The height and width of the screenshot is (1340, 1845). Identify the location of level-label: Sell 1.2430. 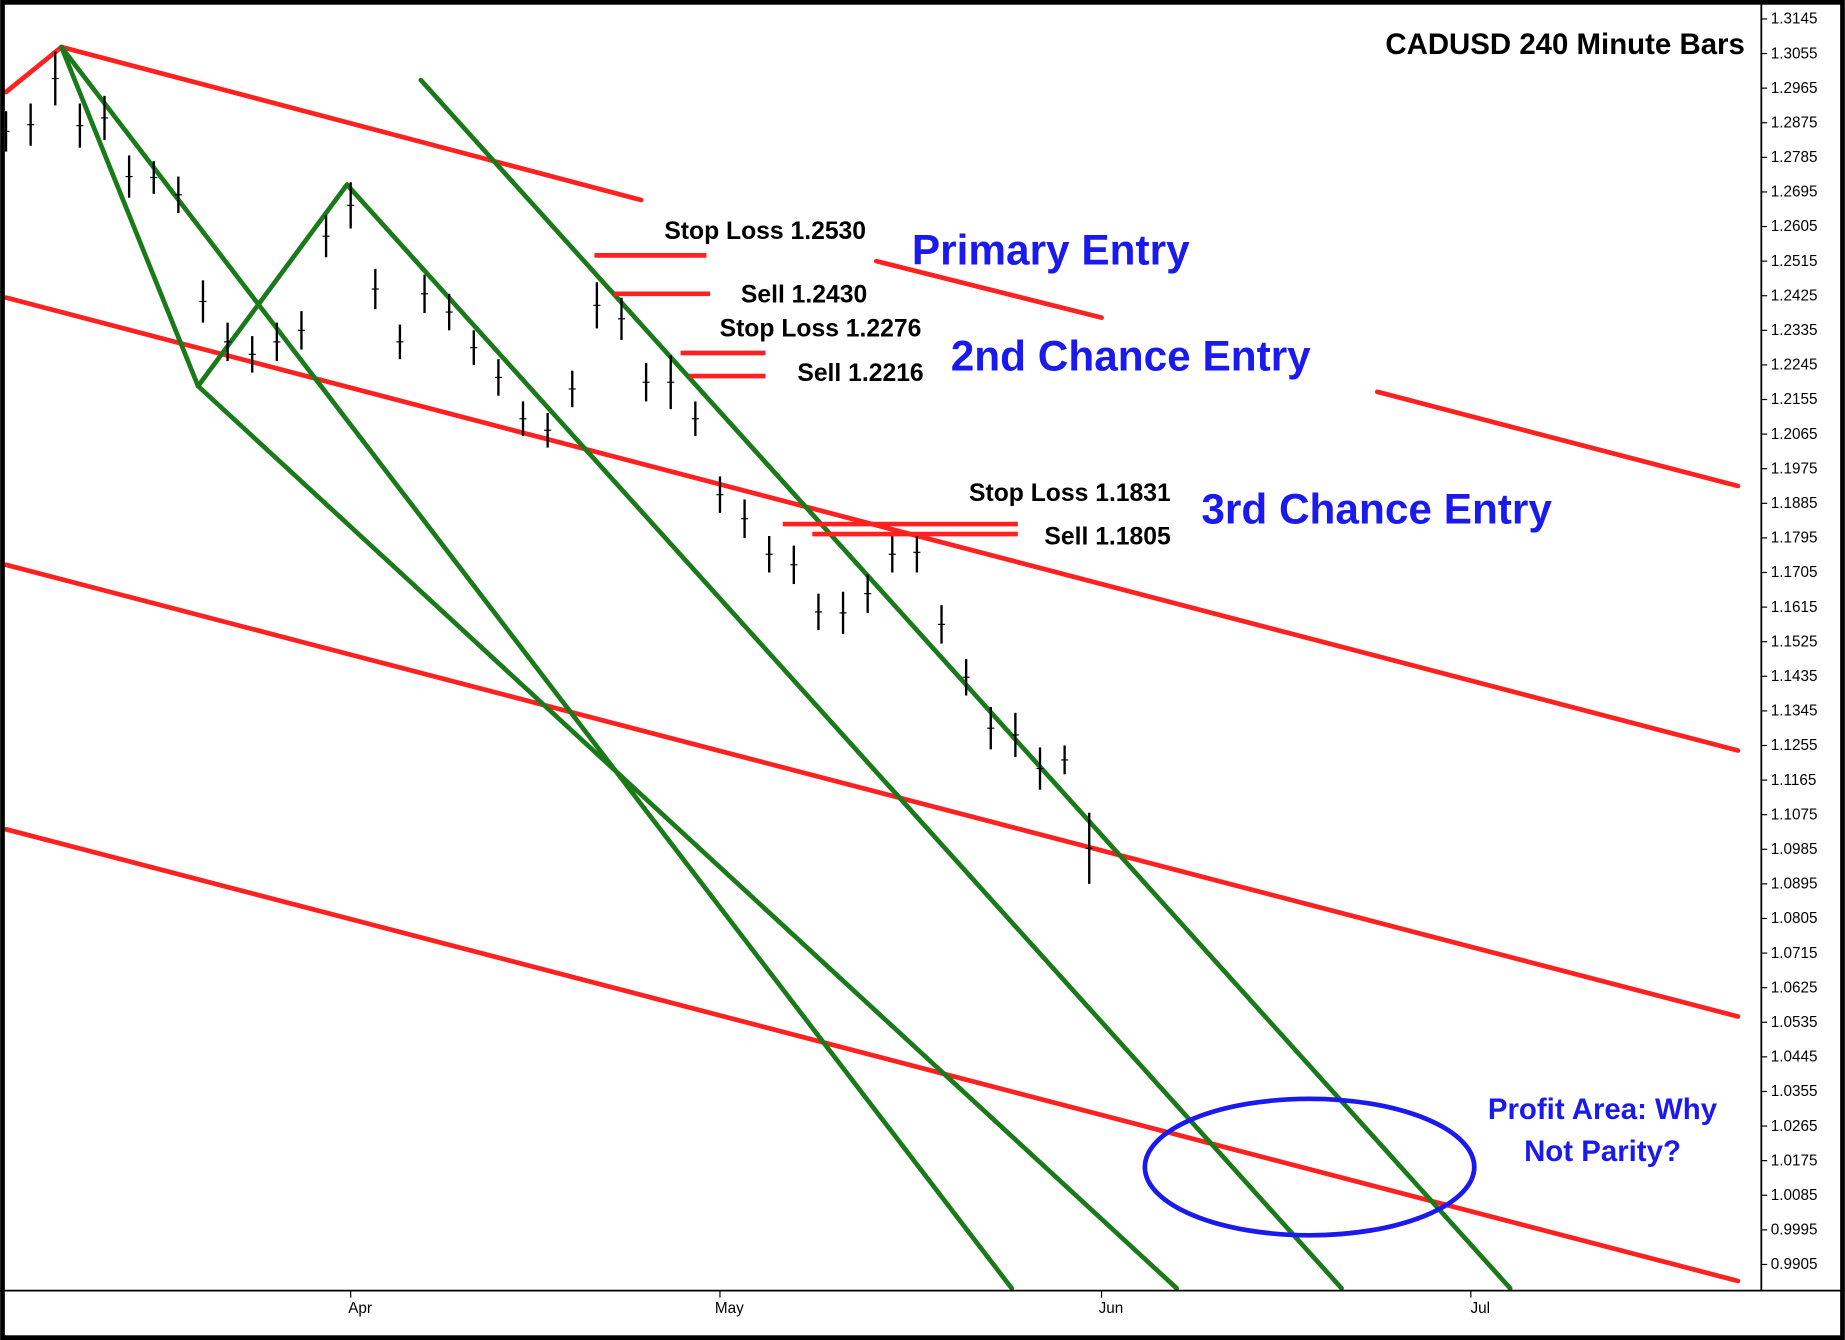
(804, 294).